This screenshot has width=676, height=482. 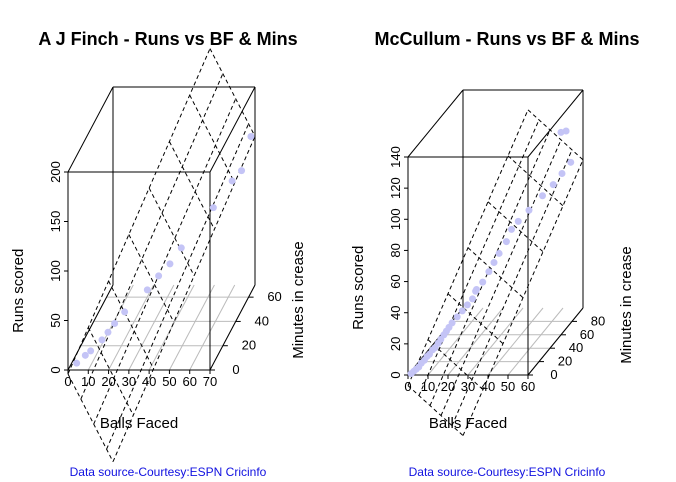 What do you see at coordinates (598, 320) in the screenshot?
I see `y-tick-label: 80` at bounding box center [598, 320].